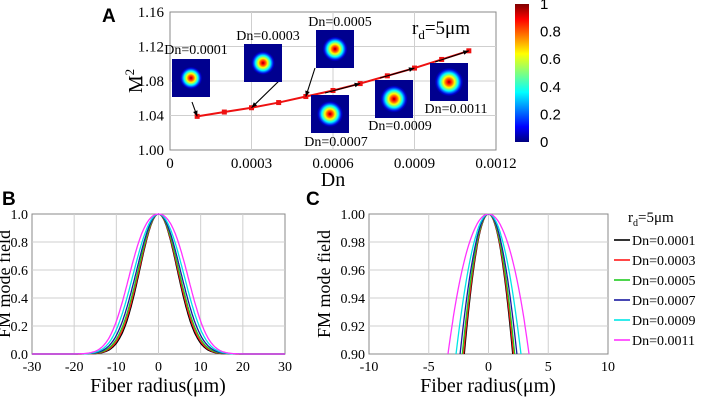 The width and height of the screenshot is (706, 404). What do you see at coordinates (20, 355) in the screenshot?
I see `y-tick-label: 0.0` at bounding box center [20, 355].